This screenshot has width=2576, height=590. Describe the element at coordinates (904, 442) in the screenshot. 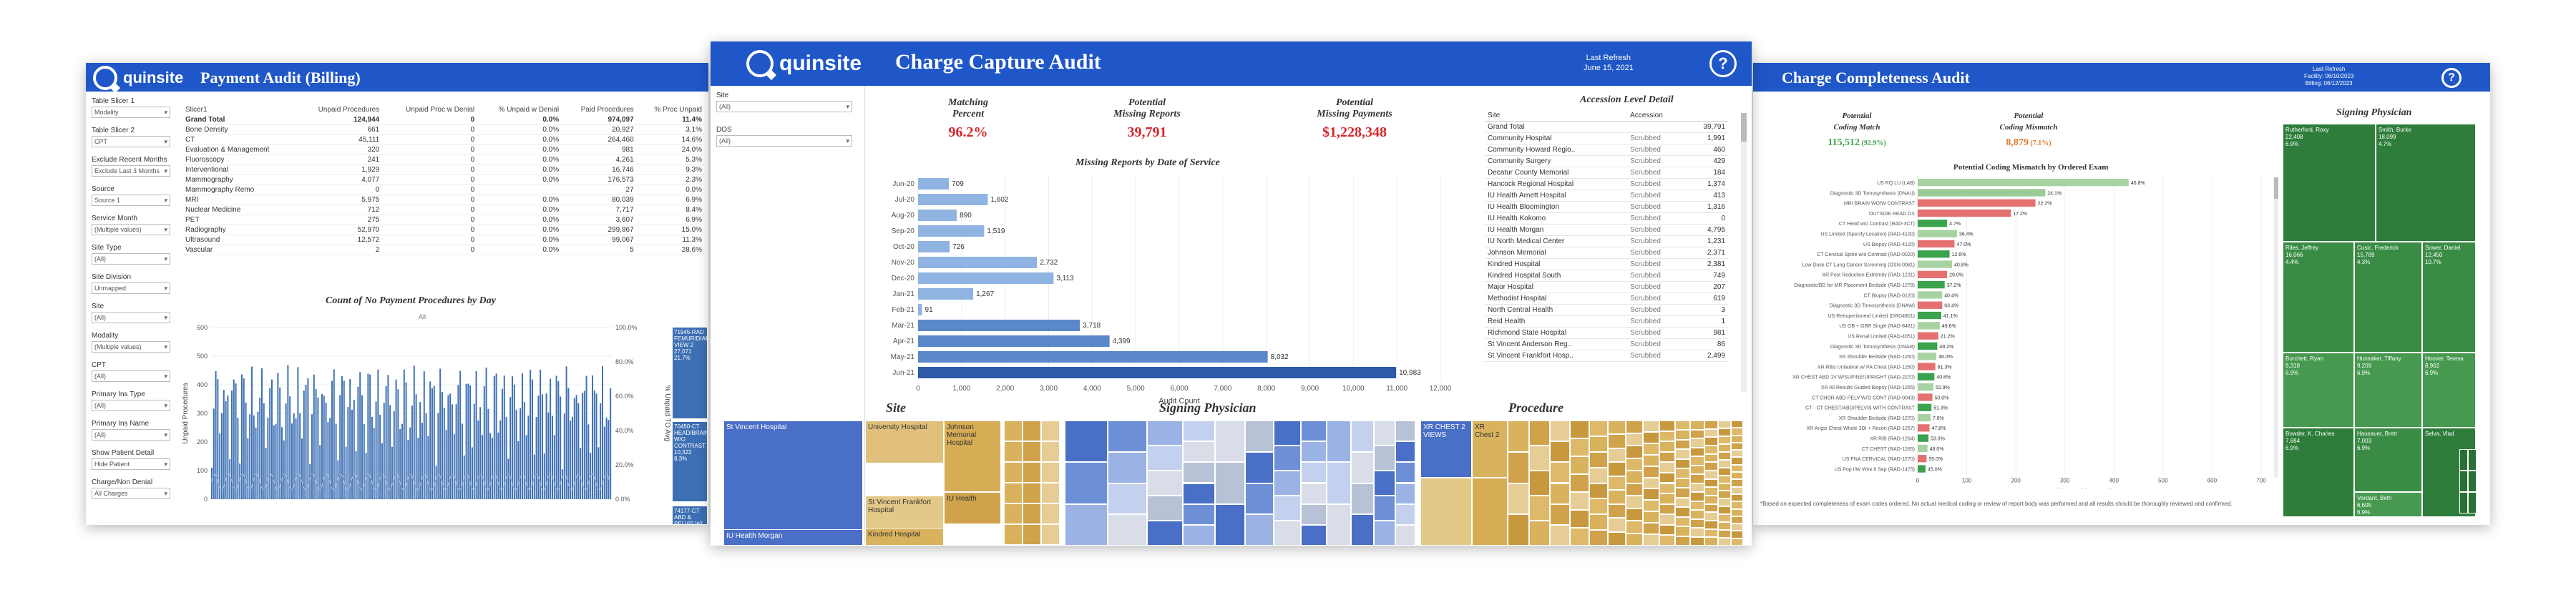

I see `treemap-cell: University Hospital` at that location.